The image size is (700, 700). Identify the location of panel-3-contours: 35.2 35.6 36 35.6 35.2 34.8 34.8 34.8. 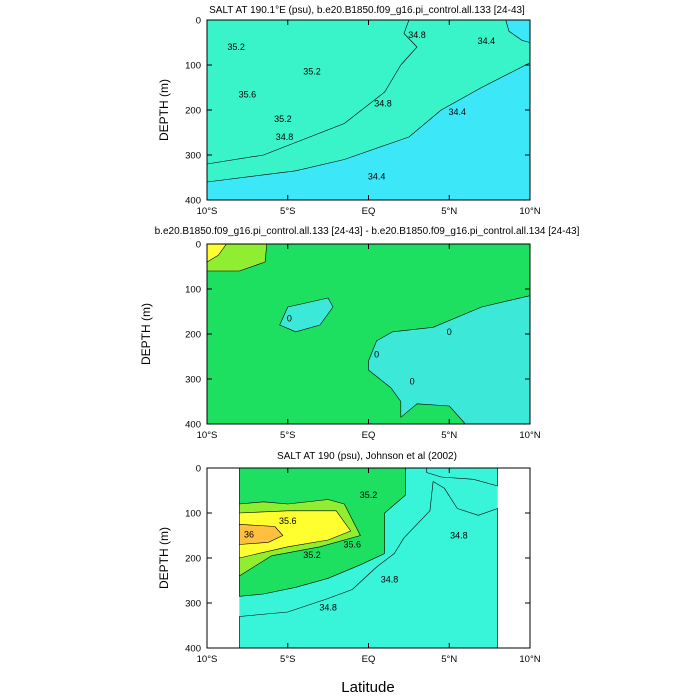
(368, 558).